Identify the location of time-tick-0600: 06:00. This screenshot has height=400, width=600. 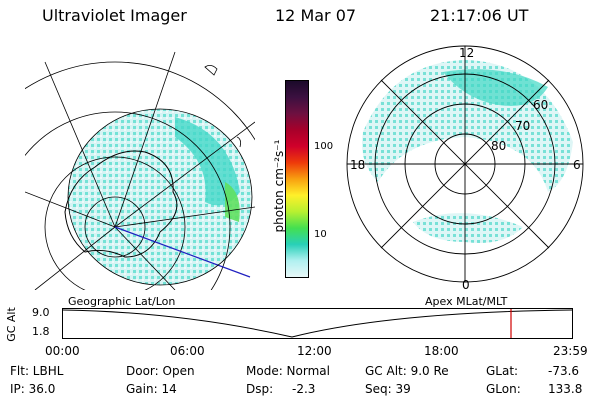
(187, 351).